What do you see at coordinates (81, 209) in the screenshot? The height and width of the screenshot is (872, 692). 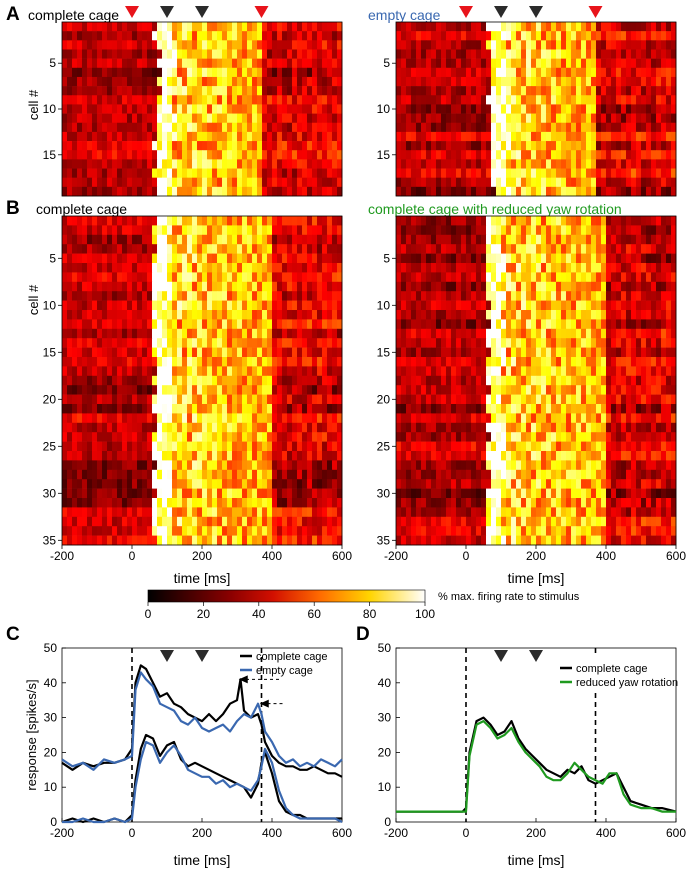 I see `heatmap-b-left-title: complete cage` at bounding box center [81, 209].